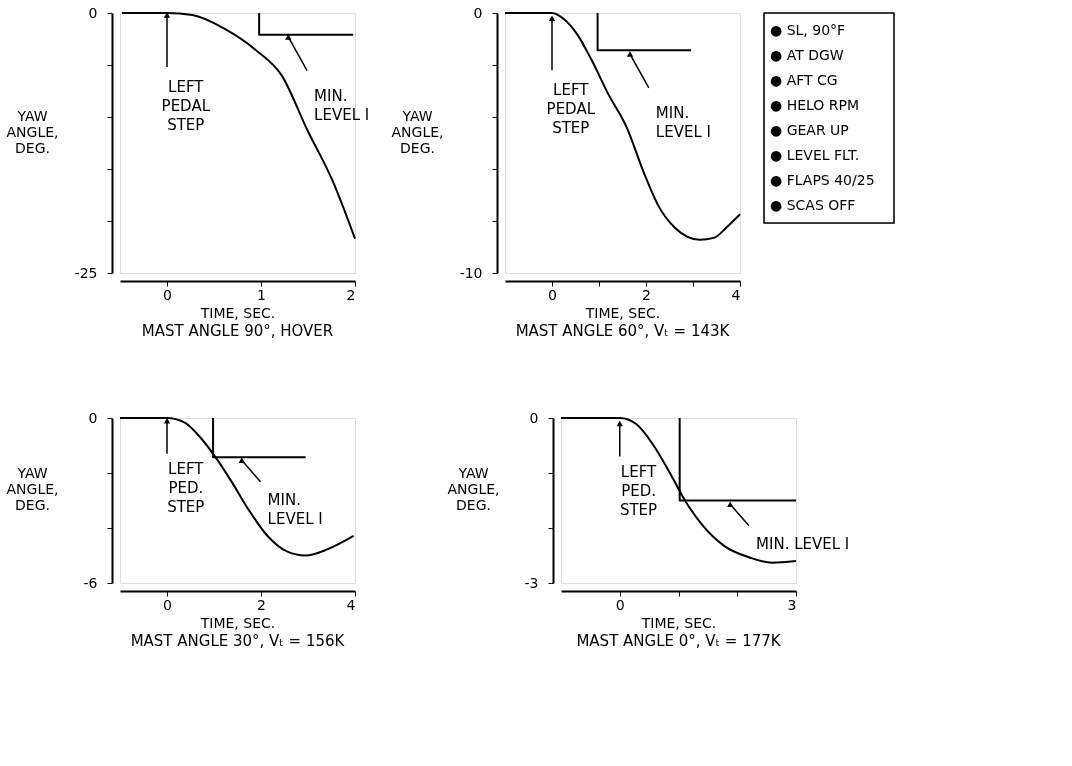 The image size is (1072, 766). Describe the element at coordinates (261, 294) in the screenshot. I see `x-tick-label: 1` at that location.